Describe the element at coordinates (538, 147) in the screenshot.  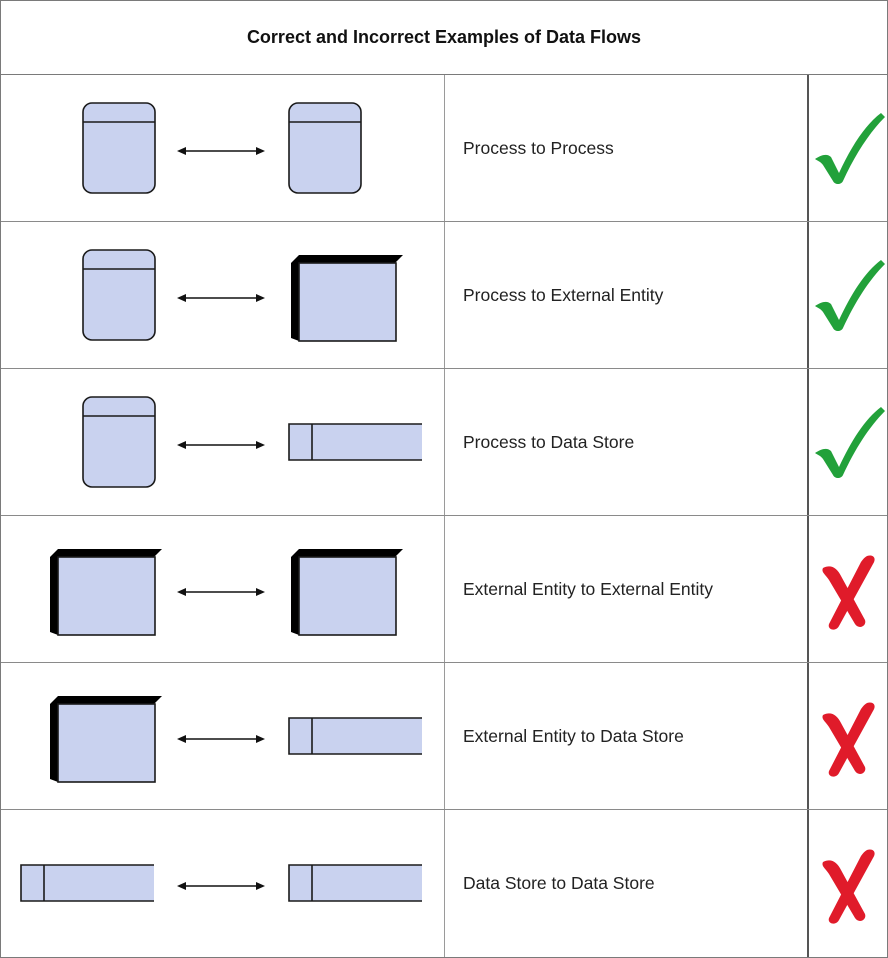
I see `flow-label: Process to Process` at that location.